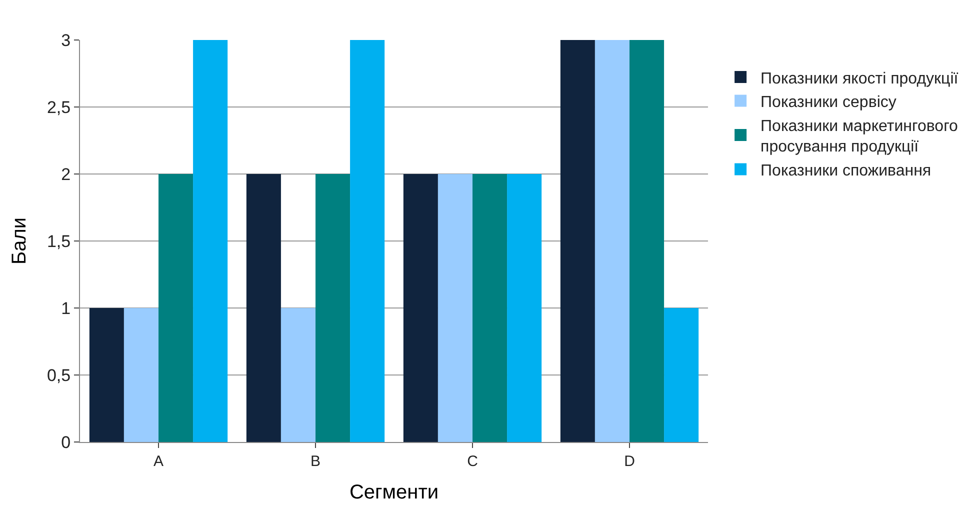 Image resolution: width=977 pixels, height=512 pixels. I want to click on y-tick-label: 2, so click(66, 174).